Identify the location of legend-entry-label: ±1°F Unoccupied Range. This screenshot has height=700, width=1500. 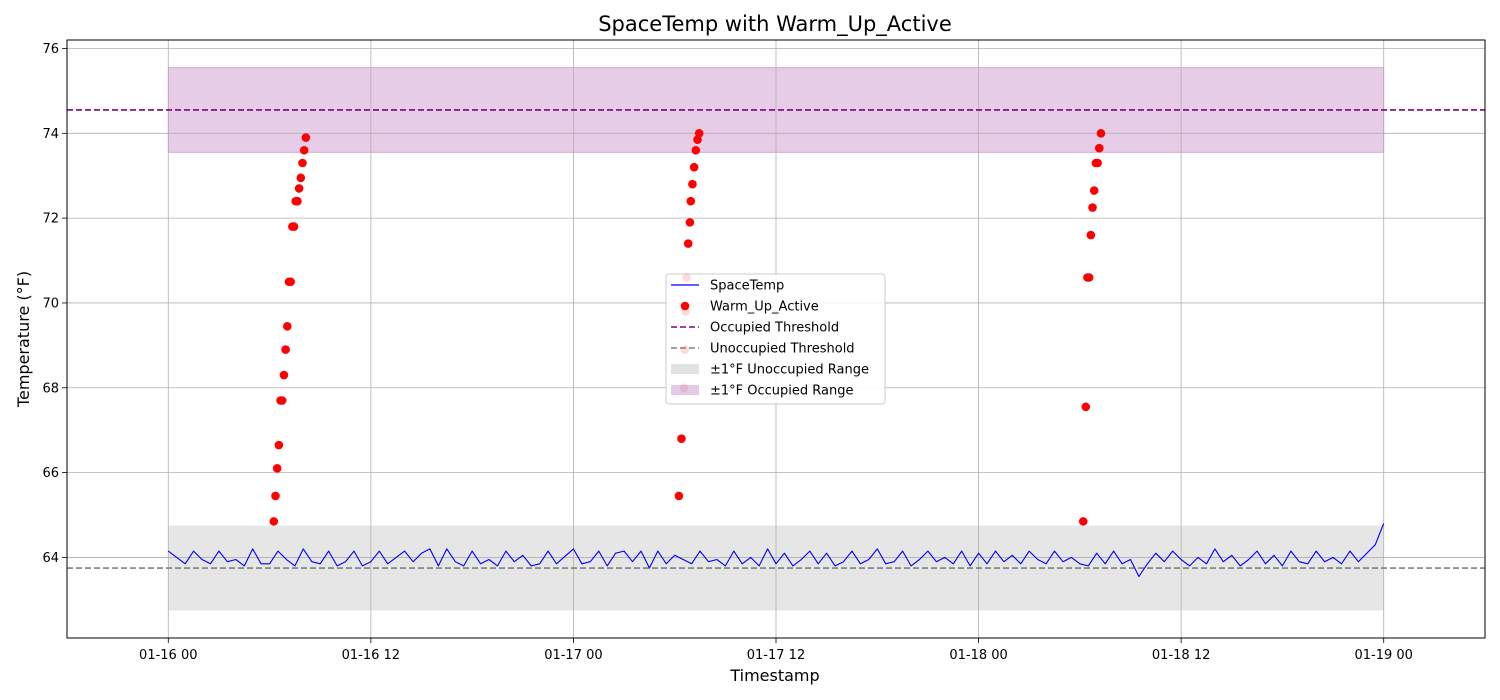
(789, 370).